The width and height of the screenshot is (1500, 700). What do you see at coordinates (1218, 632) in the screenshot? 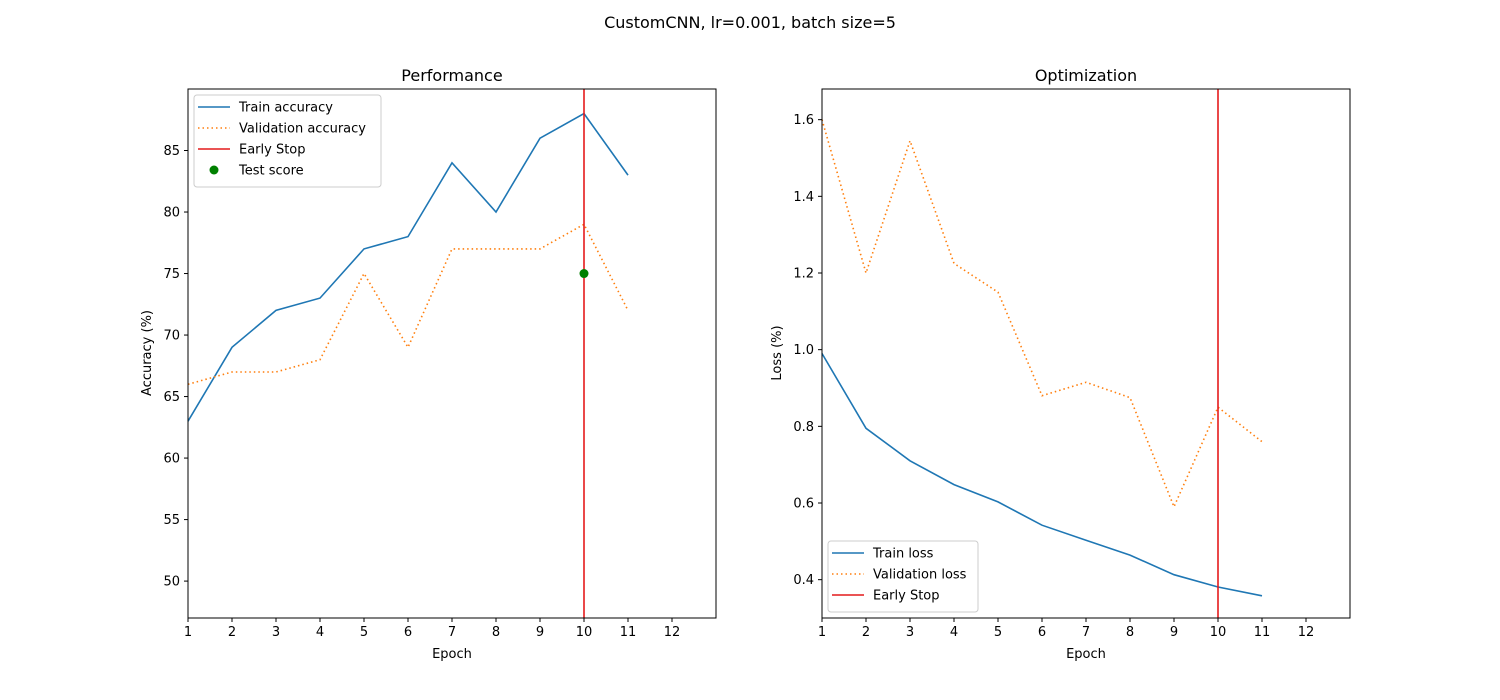
I see `optimization-x-tick-label: 10` at bounding box center [1218, 632].